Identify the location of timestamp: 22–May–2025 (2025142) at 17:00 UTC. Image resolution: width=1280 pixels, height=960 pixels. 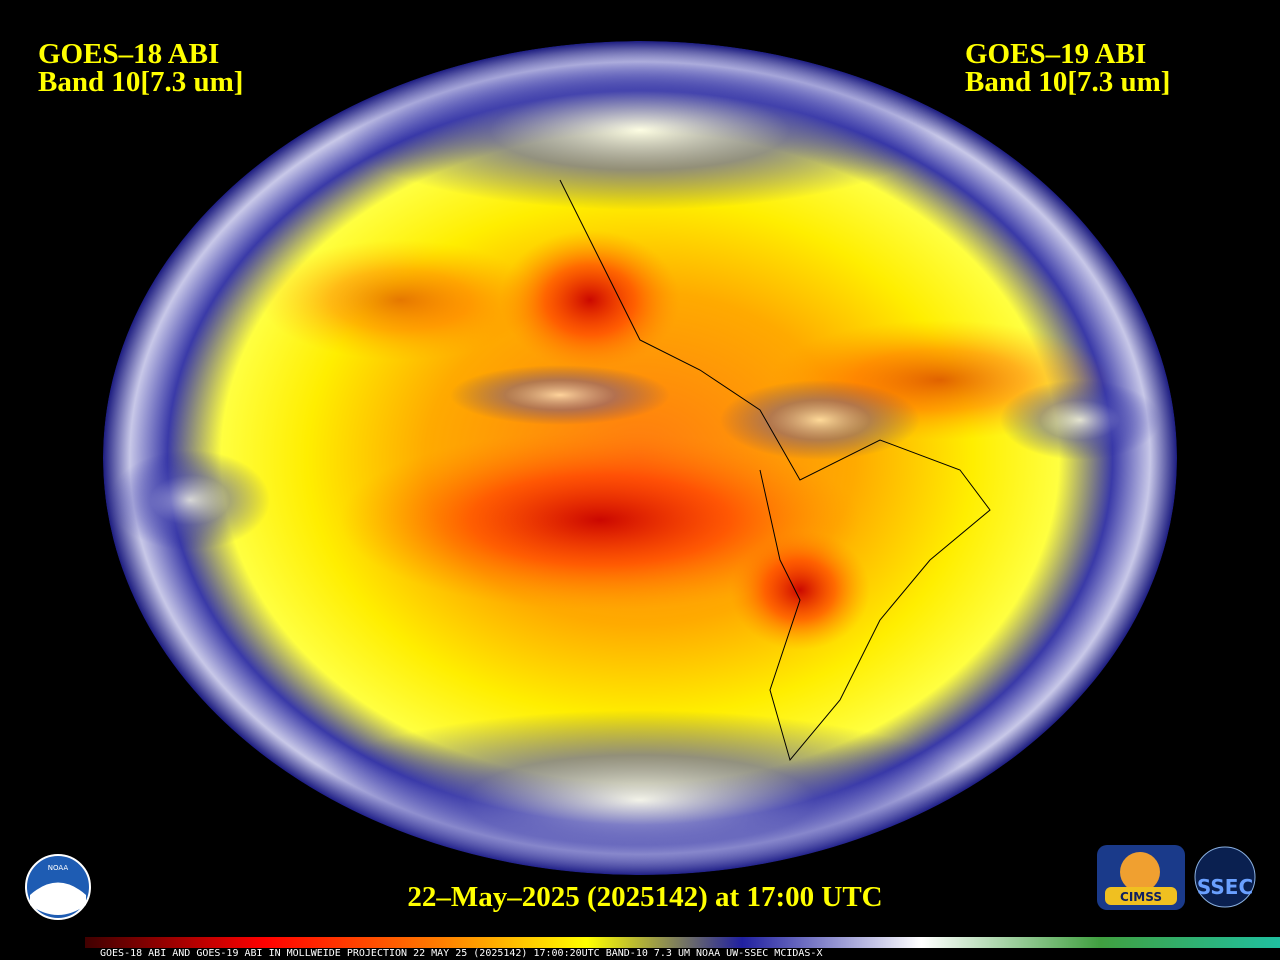
(644, 897).